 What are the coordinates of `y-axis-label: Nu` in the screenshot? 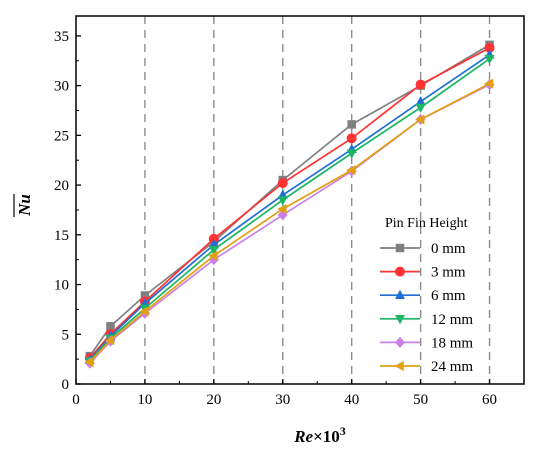 It's located at (23, 205).